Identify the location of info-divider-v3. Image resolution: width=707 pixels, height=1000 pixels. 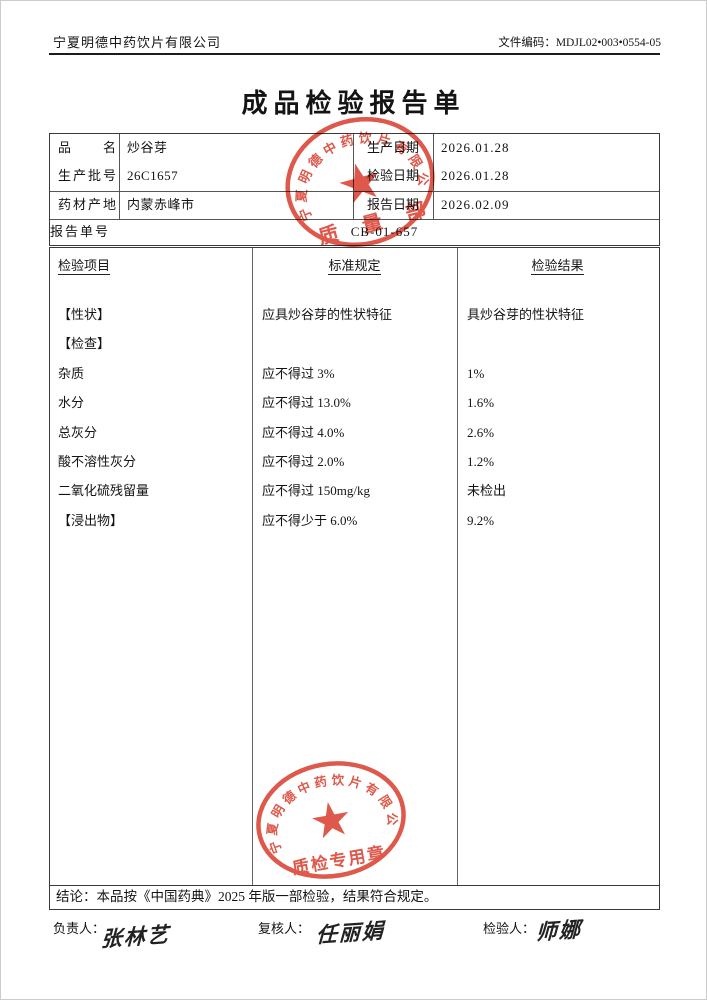
(433, 176).